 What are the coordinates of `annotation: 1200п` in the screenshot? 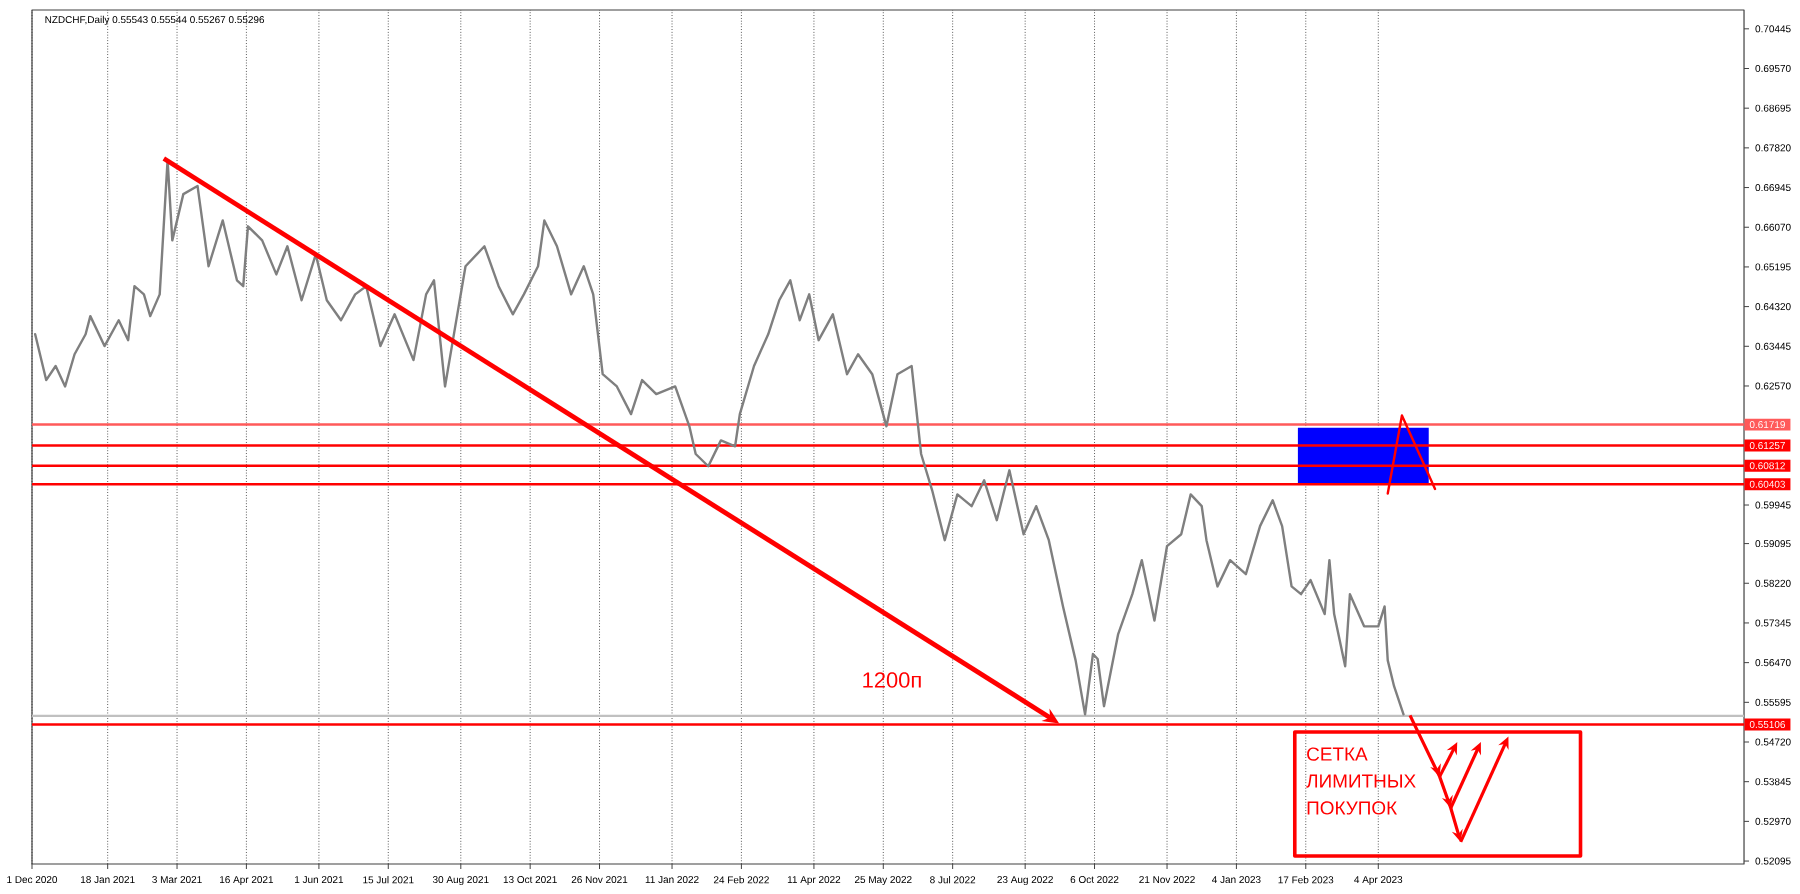 It's located at (892, 680).